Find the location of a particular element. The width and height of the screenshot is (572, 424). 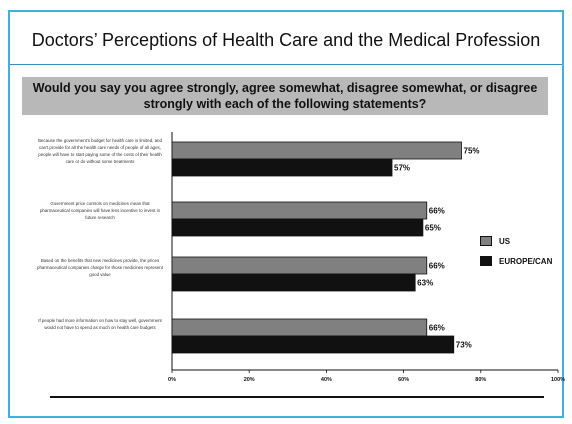

data-label-us-4: 66% is located at coordinates (437, 328).